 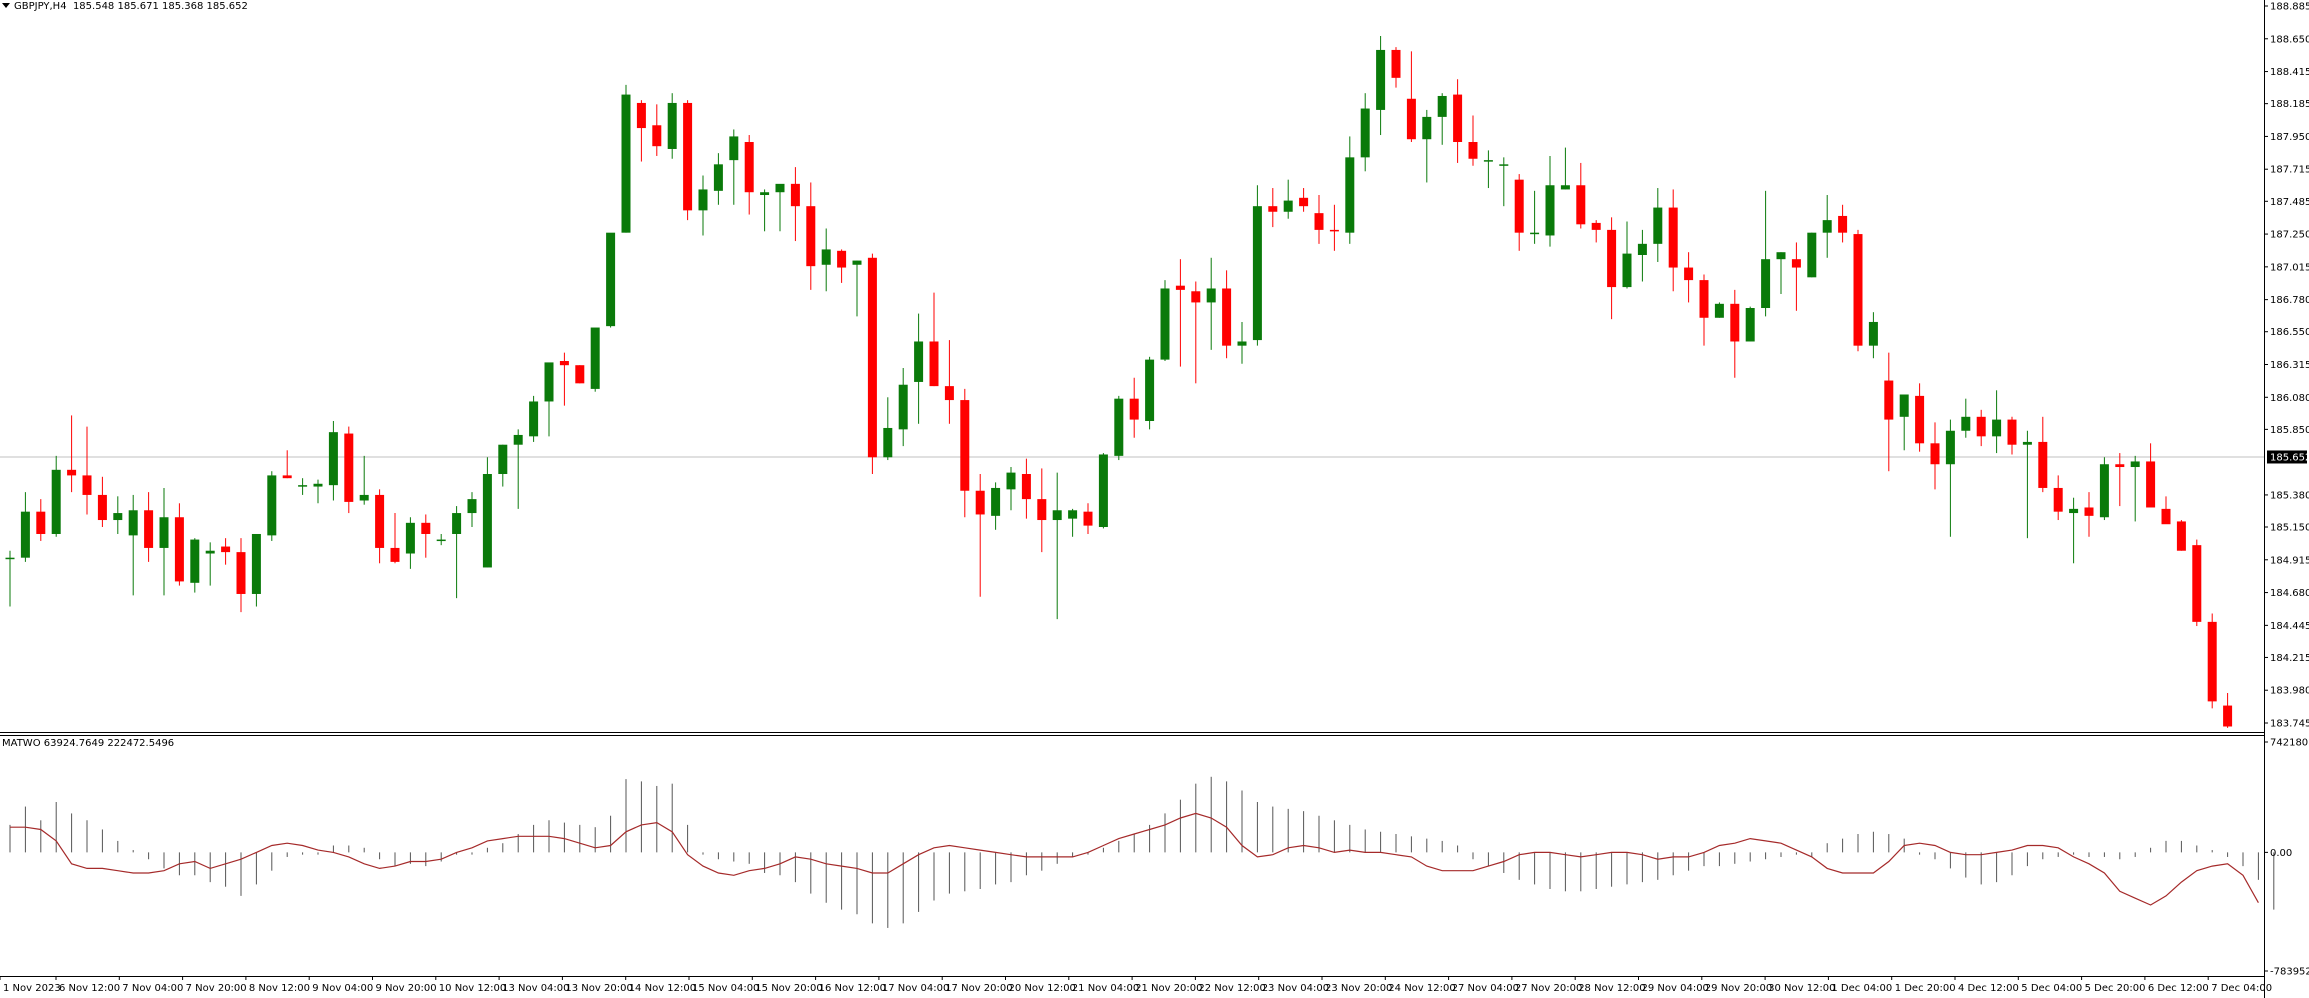 I want to click on time-axis-label: 21 Nov 20:00, so click(x=1168, y=988).